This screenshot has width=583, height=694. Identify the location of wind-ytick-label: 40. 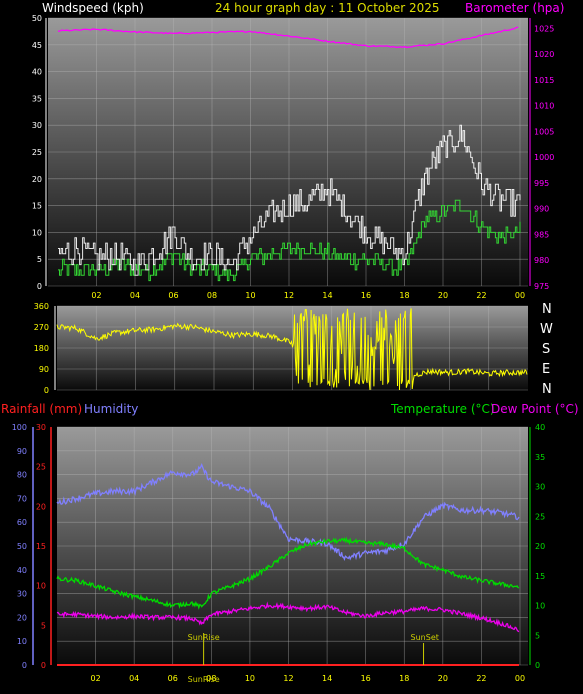
(37, 72).